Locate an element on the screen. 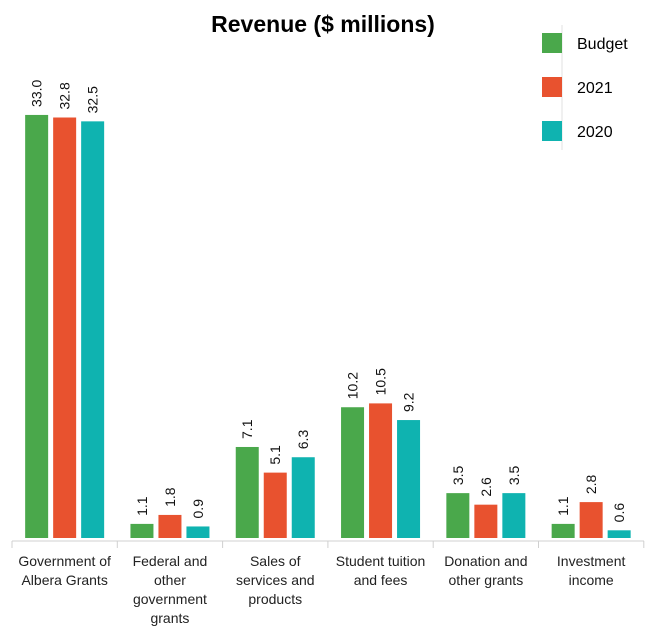 The width and height of the screenshot is (646, 632). category-label: products is located at coordinates (275, 599).